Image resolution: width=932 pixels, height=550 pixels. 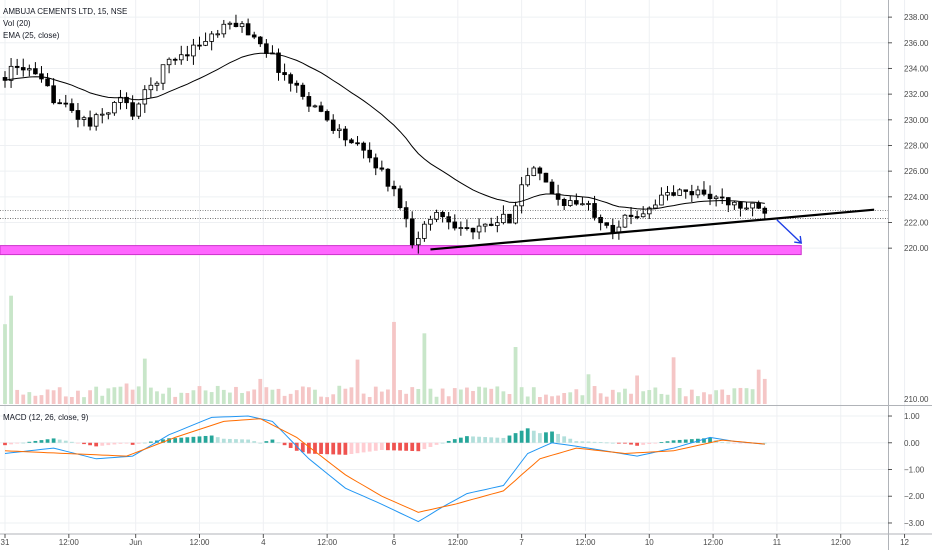 What do you see at coordinates (521, 542) in the screenshot?
I see `time-axis-label: 7` at bounding box center [521, 542].